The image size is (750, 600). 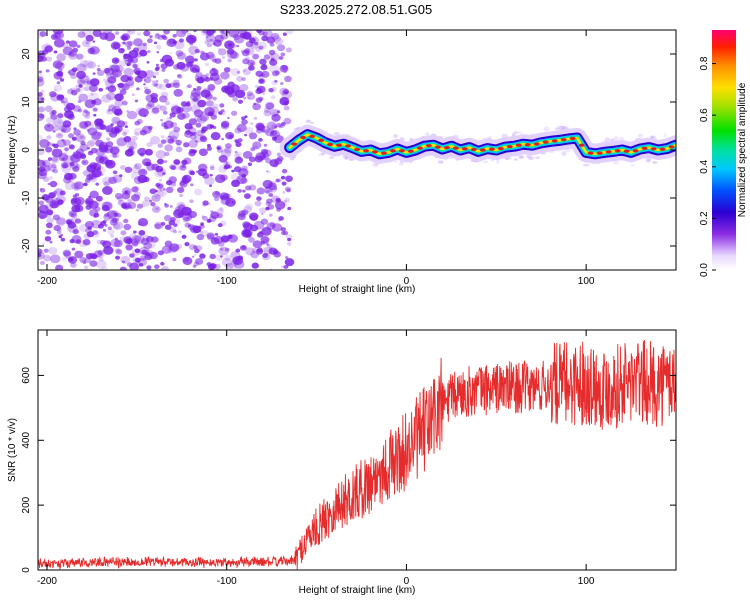 I want to click on colorbar-tick-label: 0.8, so click(x=704, y=63).